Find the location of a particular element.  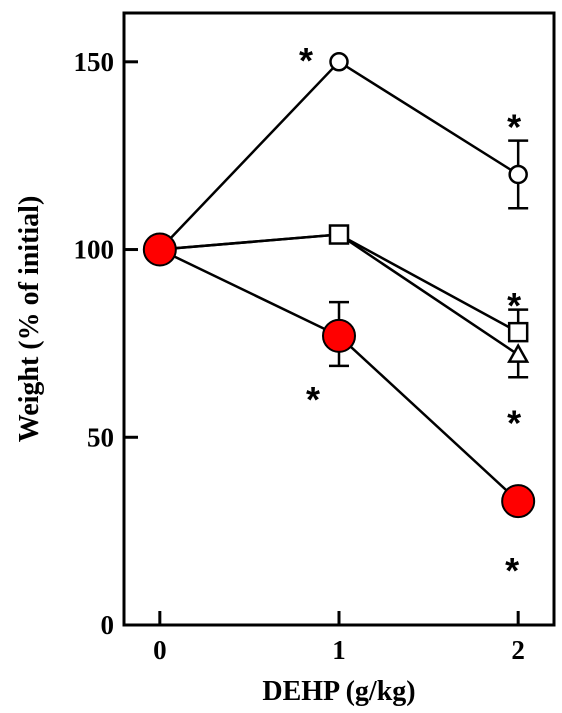

y-axis-title: Weight (% of initial) is located at coordinates (29, 319).